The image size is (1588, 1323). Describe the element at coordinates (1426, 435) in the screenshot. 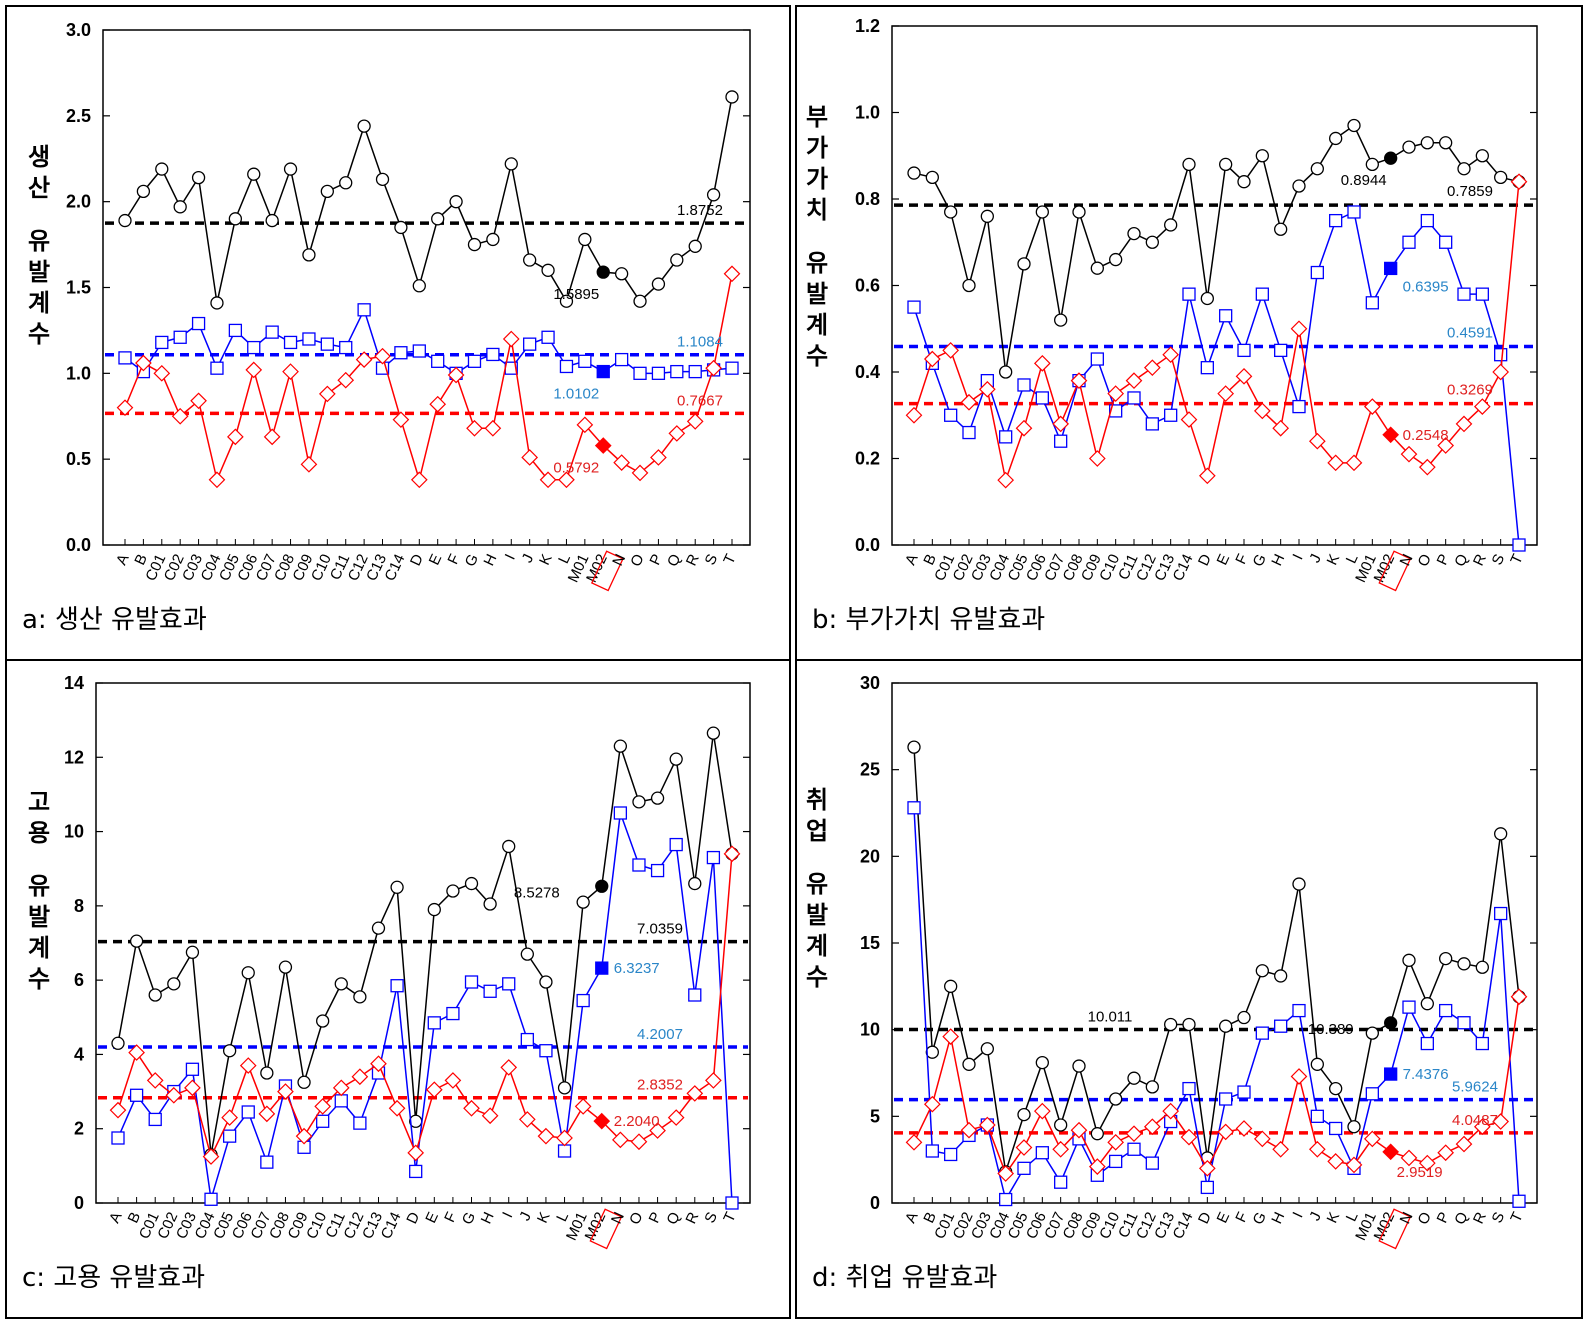

I see `highlight-label-red: 0.2548` at that location.